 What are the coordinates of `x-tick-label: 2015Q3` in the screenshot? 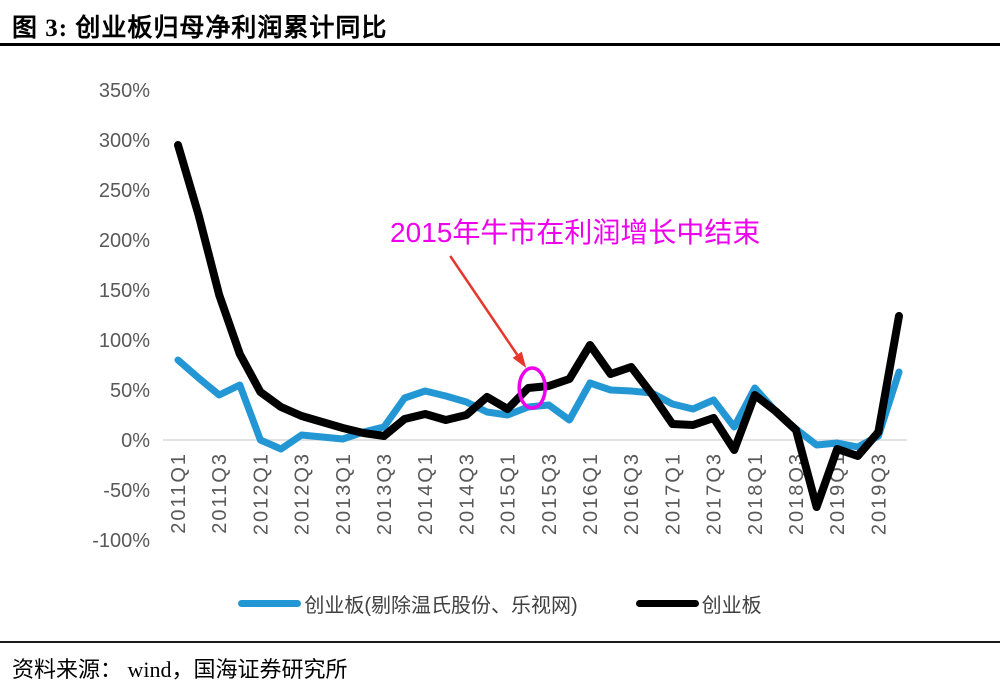 It's located at (550, 493).